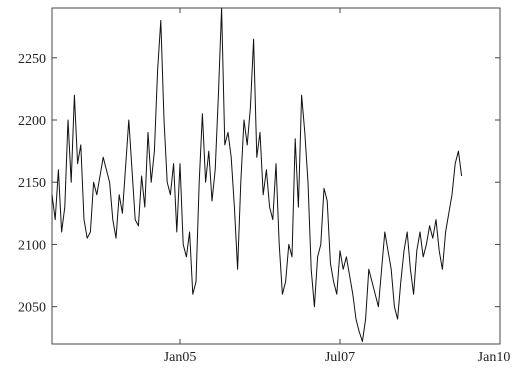 The width and height of the screenshot is (512, 368). I want to click on x-tick-label: Jan10, so click(494, 357).